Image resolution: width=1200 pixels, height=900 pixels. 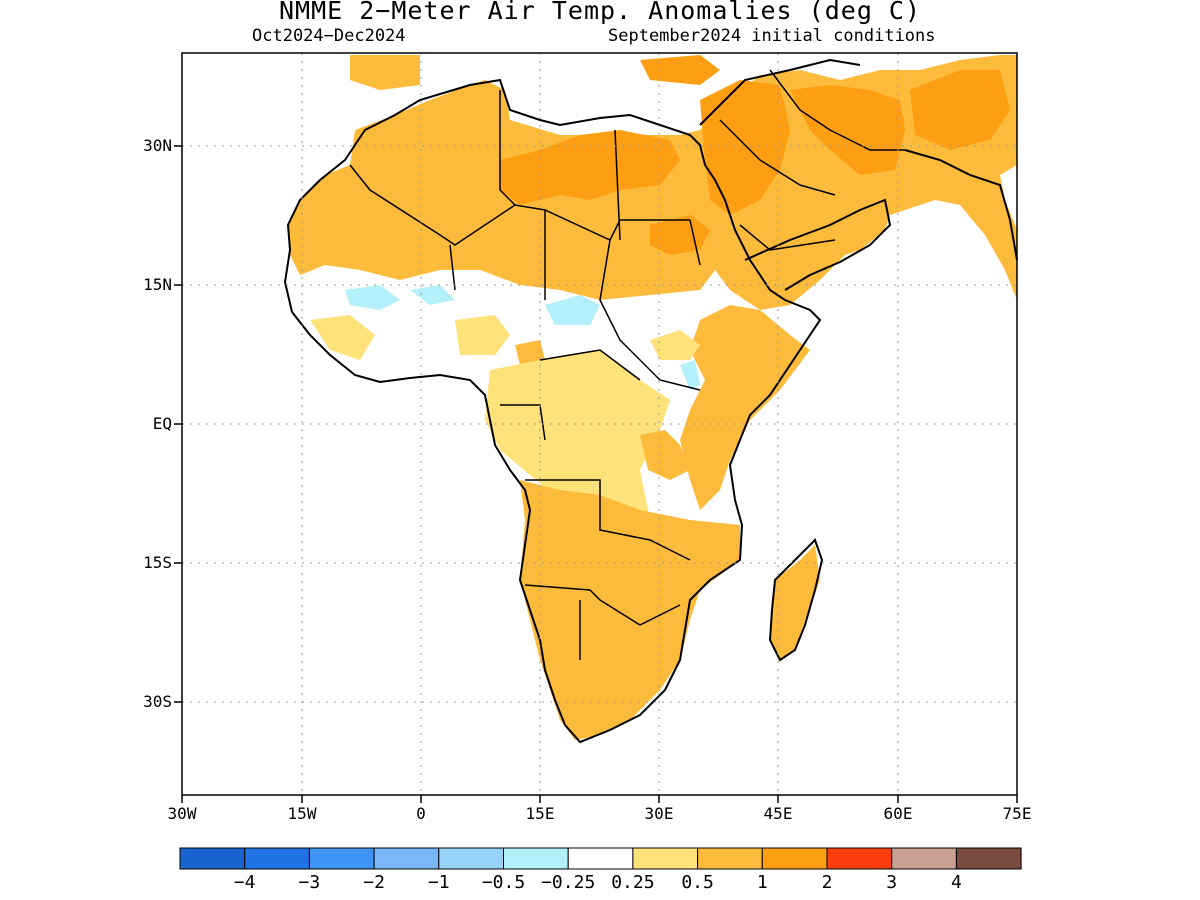 What do you see at coordinates (302, 813) in the screenshot?
I see `lon-label-15w: 15W` at bounding box center [302, 813].